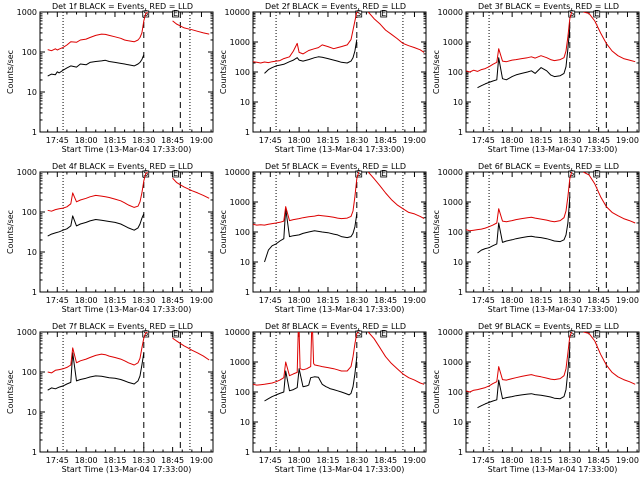  What do you see at coordinates (548, 166) in the screenshot?
I see `panel-title: Det 6f BLACK = Events, RED = LLD` at bounding box center [548, 166].